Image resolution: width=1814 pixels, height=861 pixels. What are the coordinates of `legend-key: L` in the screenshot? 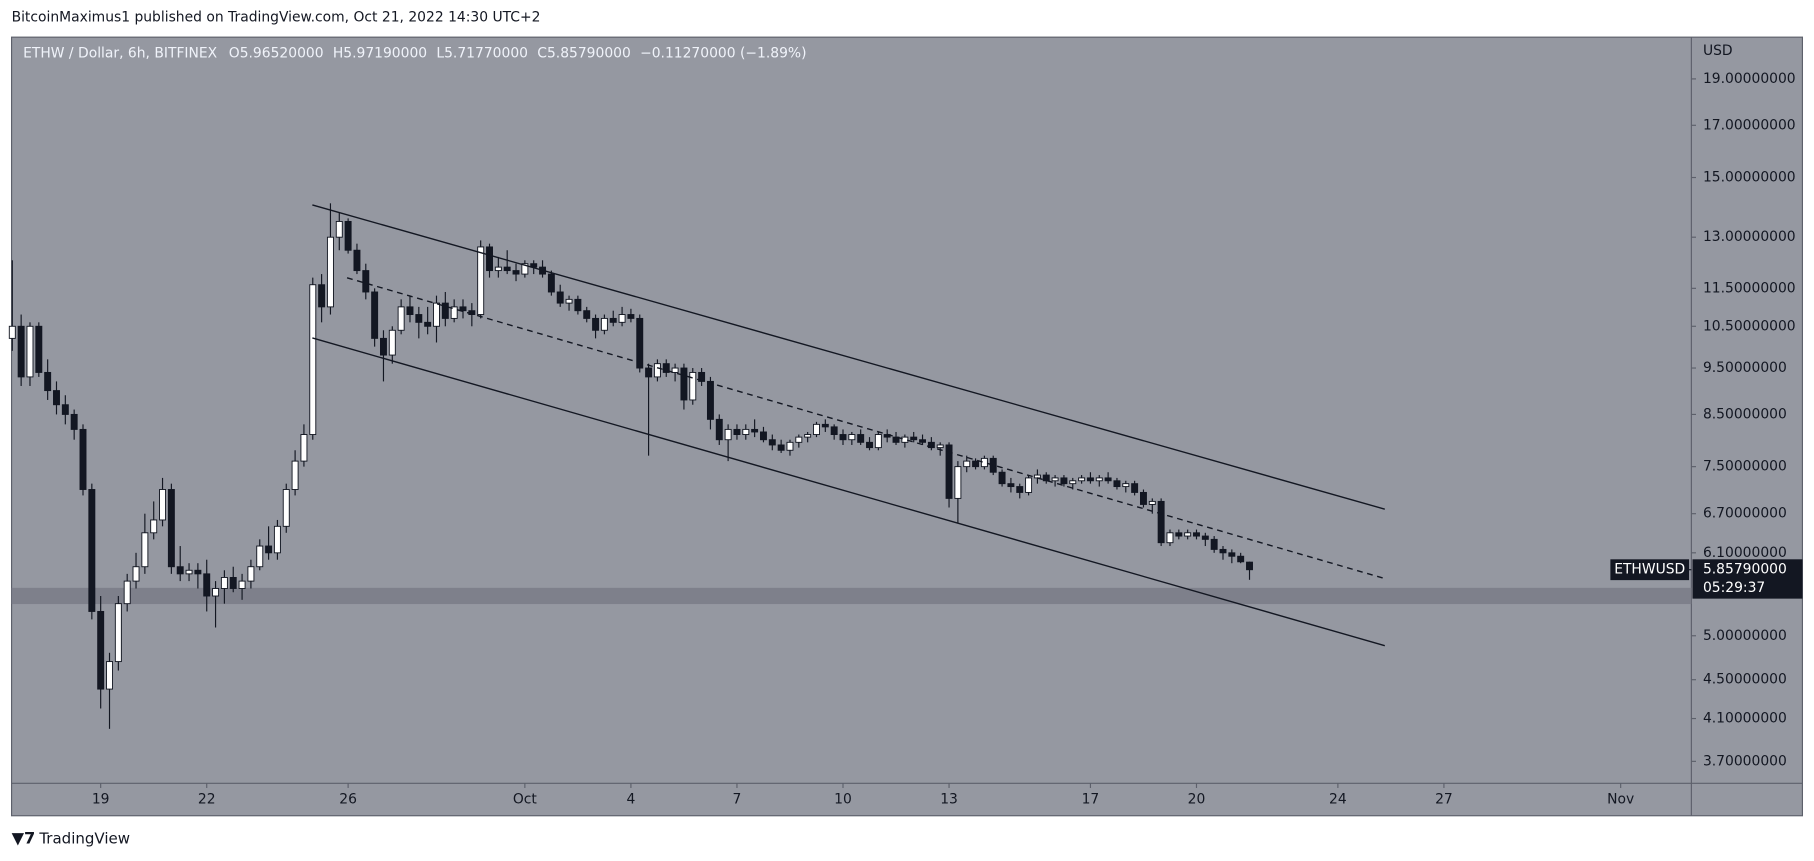 It's located at (440, 53).